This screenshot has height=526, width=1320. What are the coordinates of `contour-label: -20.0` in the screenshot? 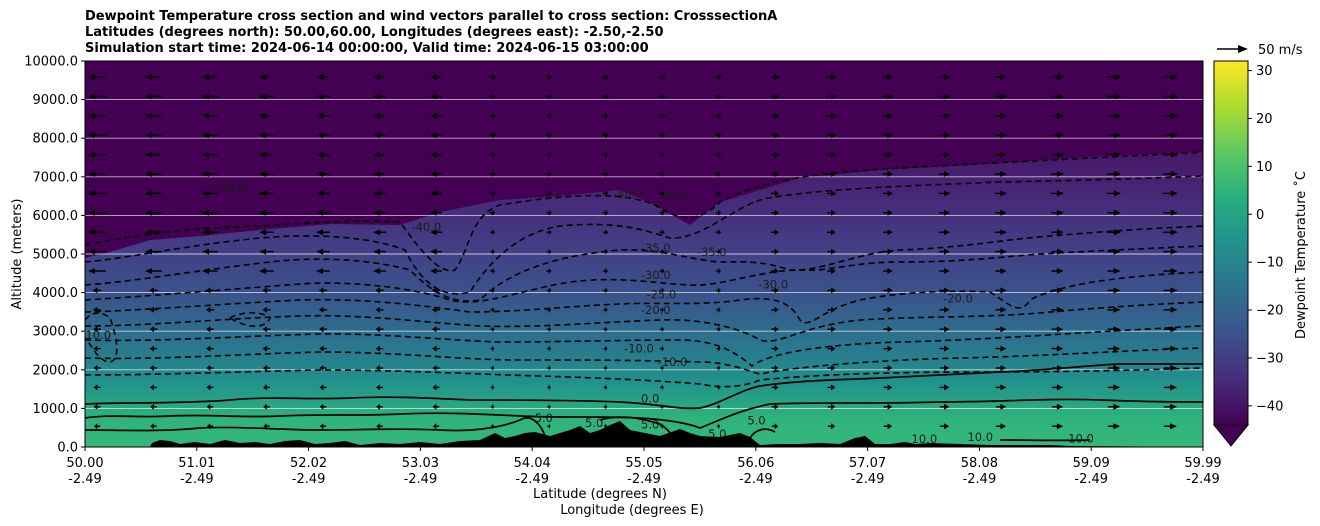 It's located at (656, 310).